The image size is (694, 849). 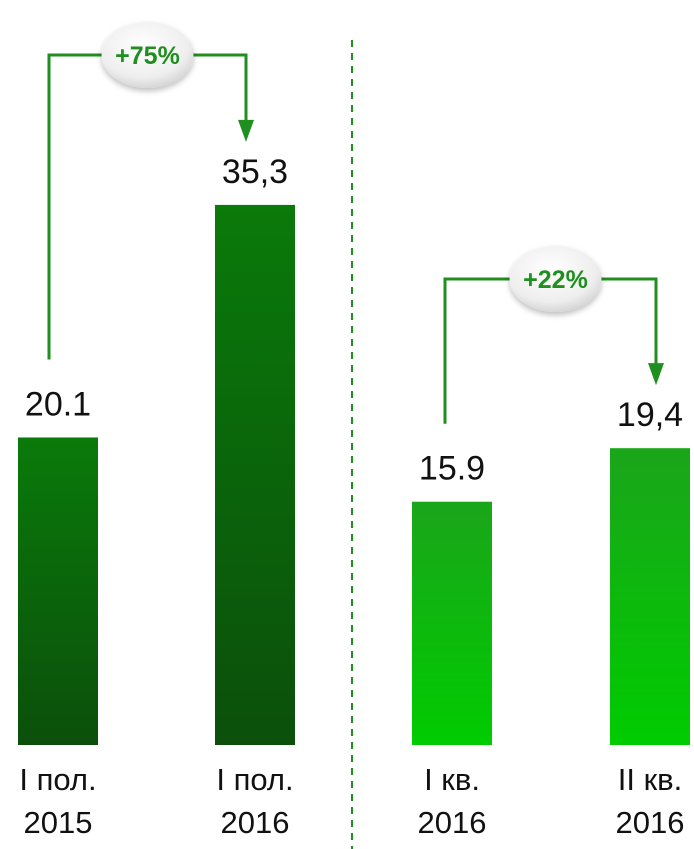 I want to click on growth-badge-label: +75%, so click(x=147, y=56).